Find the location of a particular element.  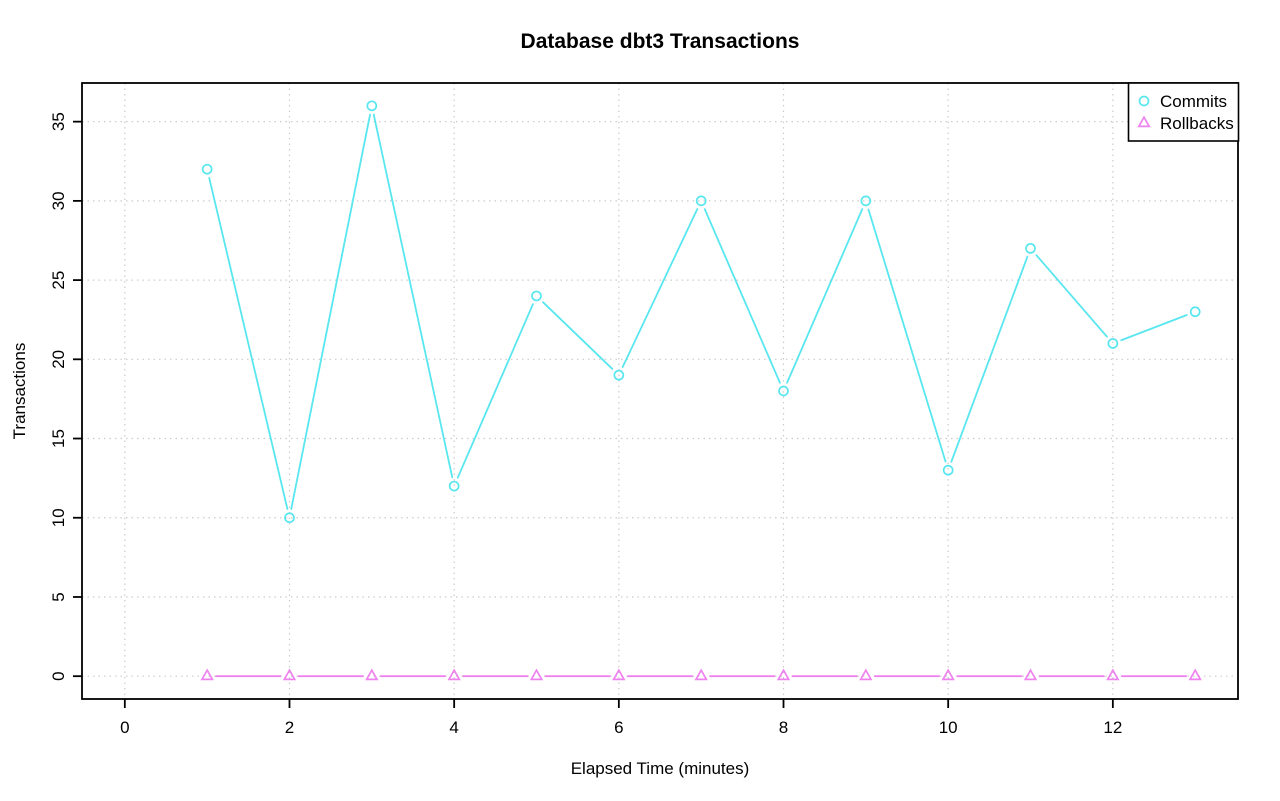

legend-label-commits: Commits is located at coordinates (1193, 101).